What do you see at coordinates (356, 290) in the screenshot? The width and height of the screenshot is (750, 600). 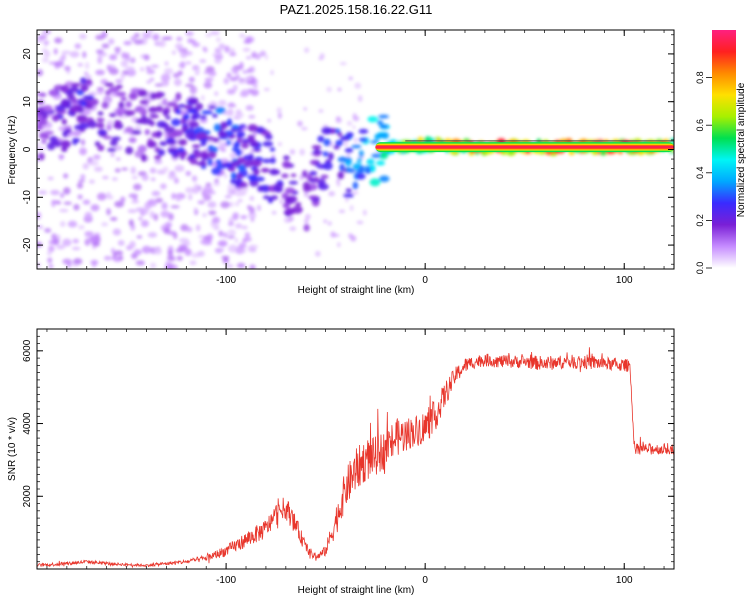 I see `spectrogram-x-label: Height of straight line (km)` at bounding box center [356, 290].